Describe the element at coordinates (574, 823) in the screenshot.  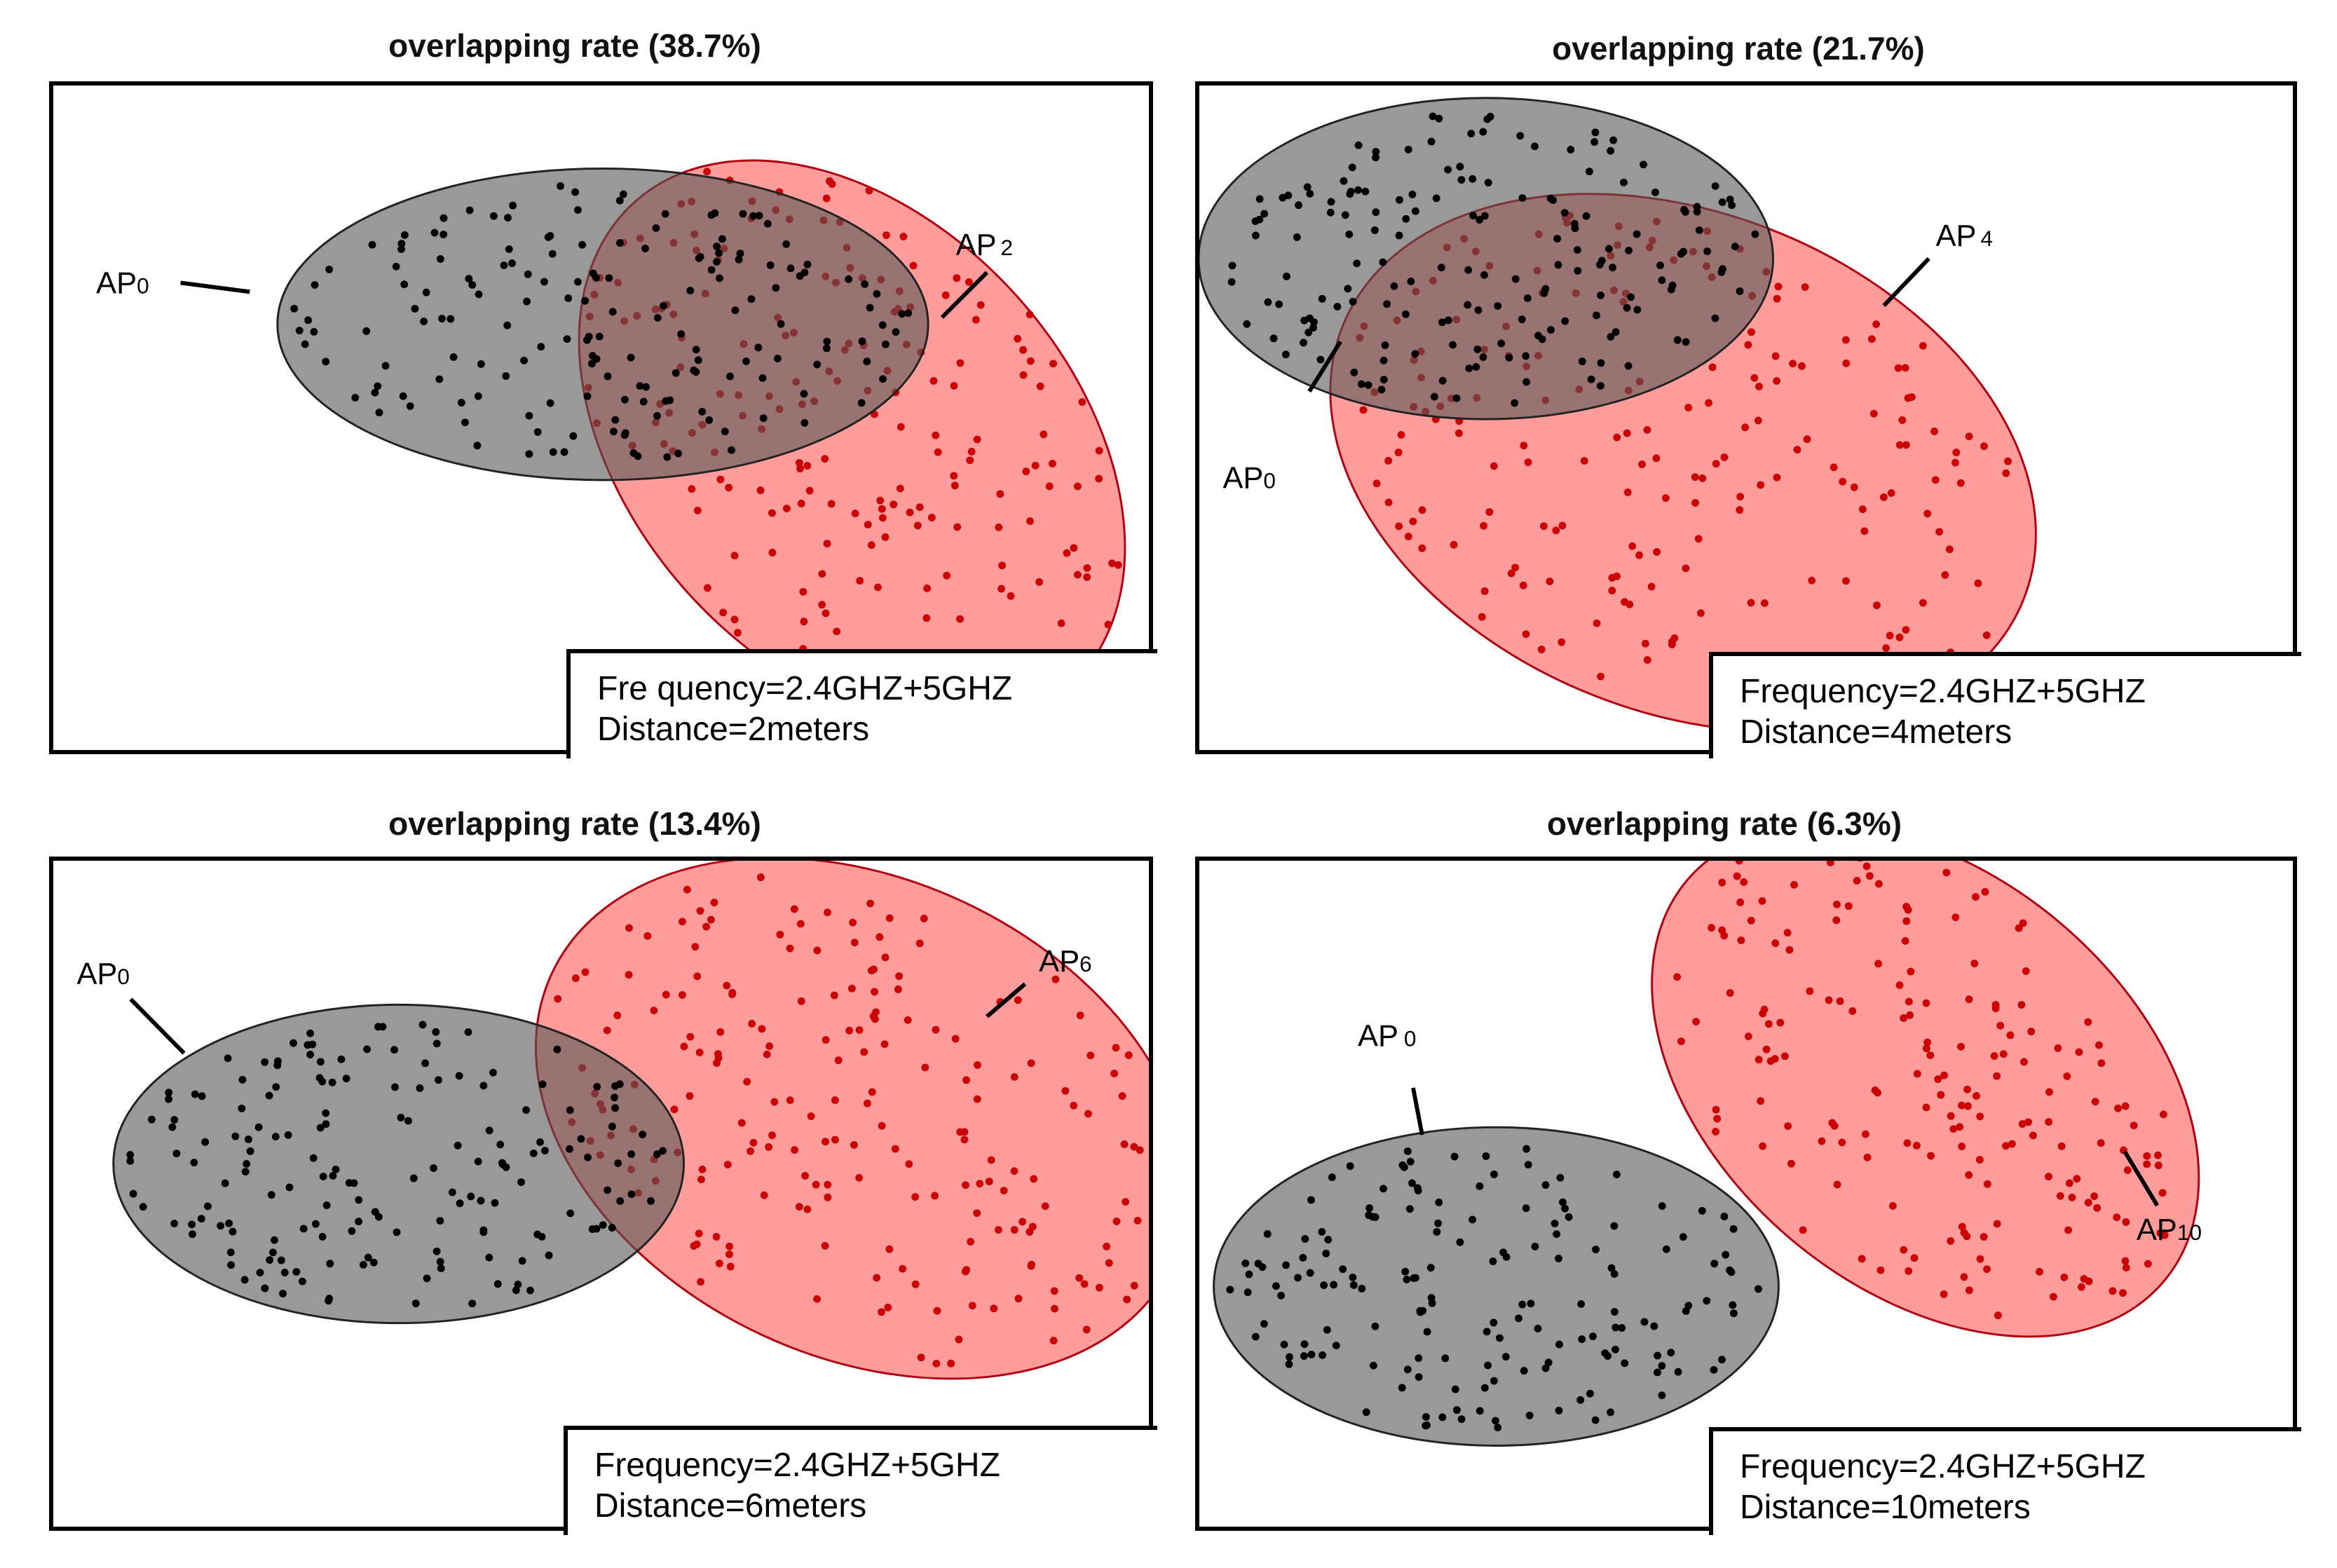
I see `panel-3-title: overlapping rate (13.4%)` at that location.